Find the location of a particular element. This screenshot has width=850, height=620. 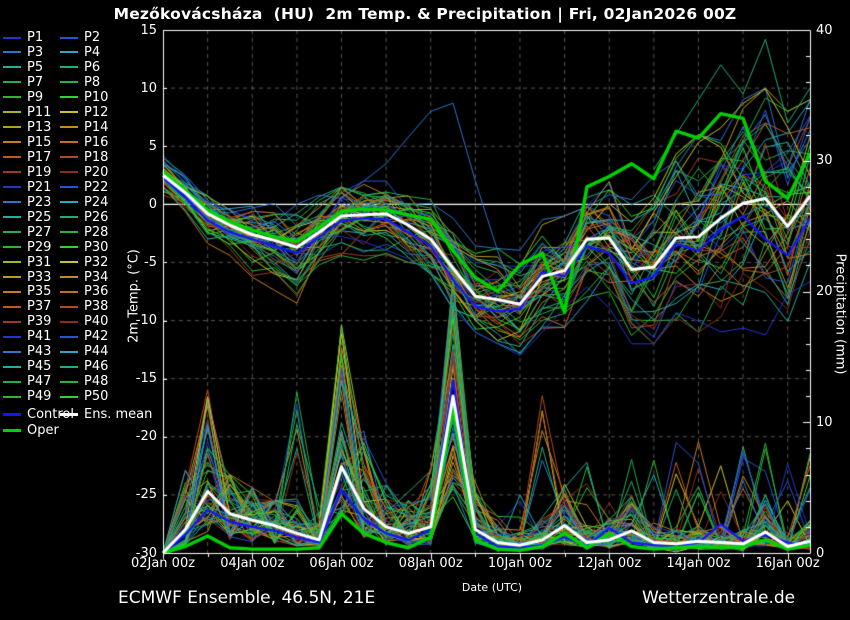

legend-label: P15 is located at coordinates (39, 142).